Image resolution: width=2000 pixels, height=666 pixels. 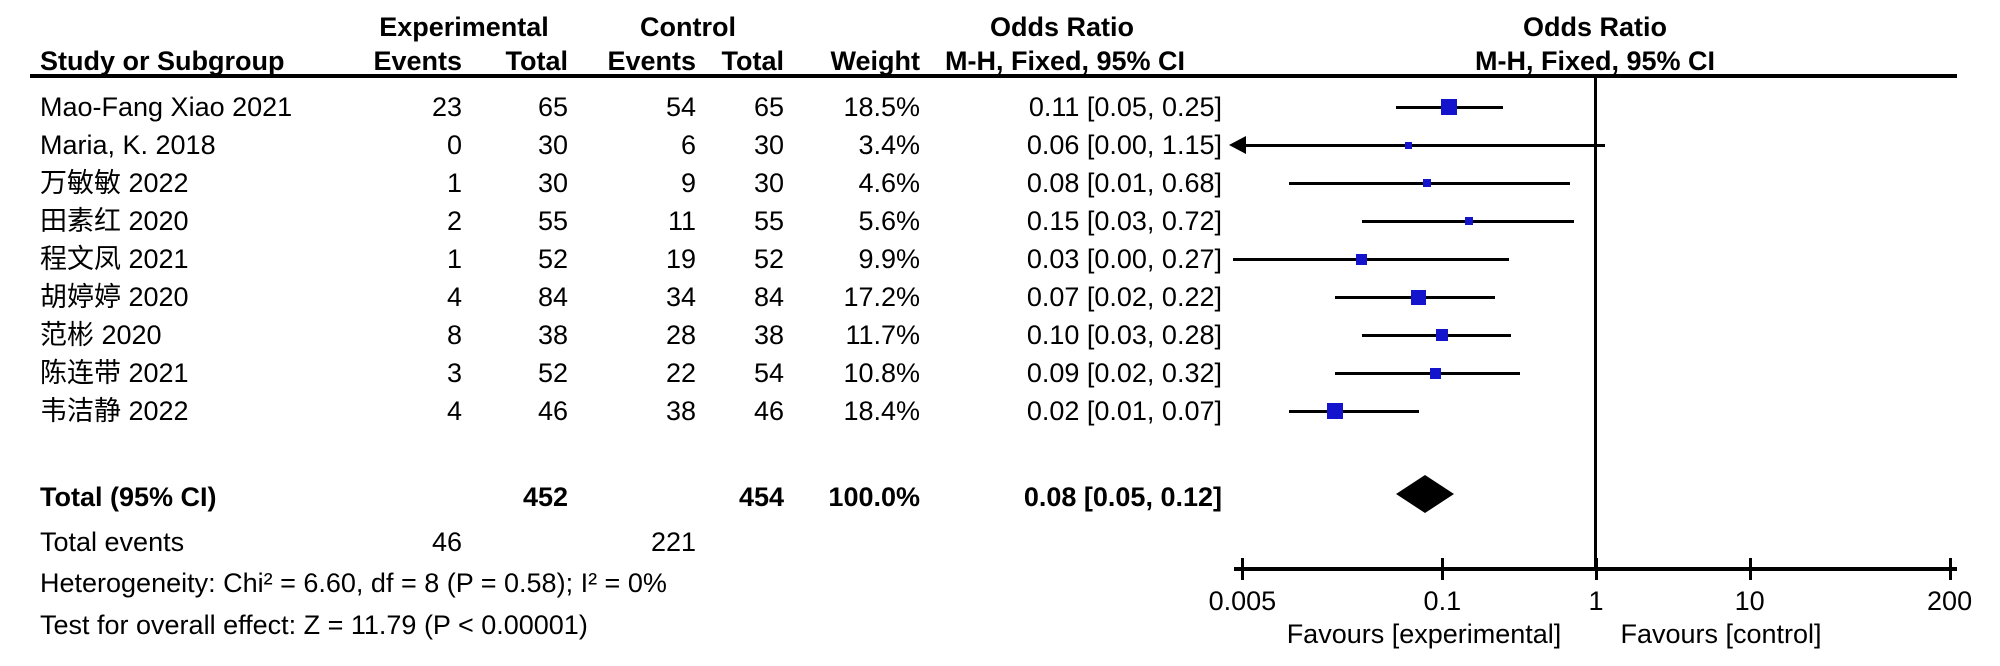 I want to click on experimental-events: 0, so click(x=454, y=145).